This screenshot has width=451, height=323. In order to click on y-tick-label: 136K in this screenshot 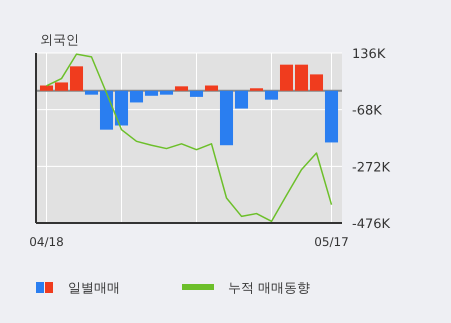, I will do `click(369, 54)`.